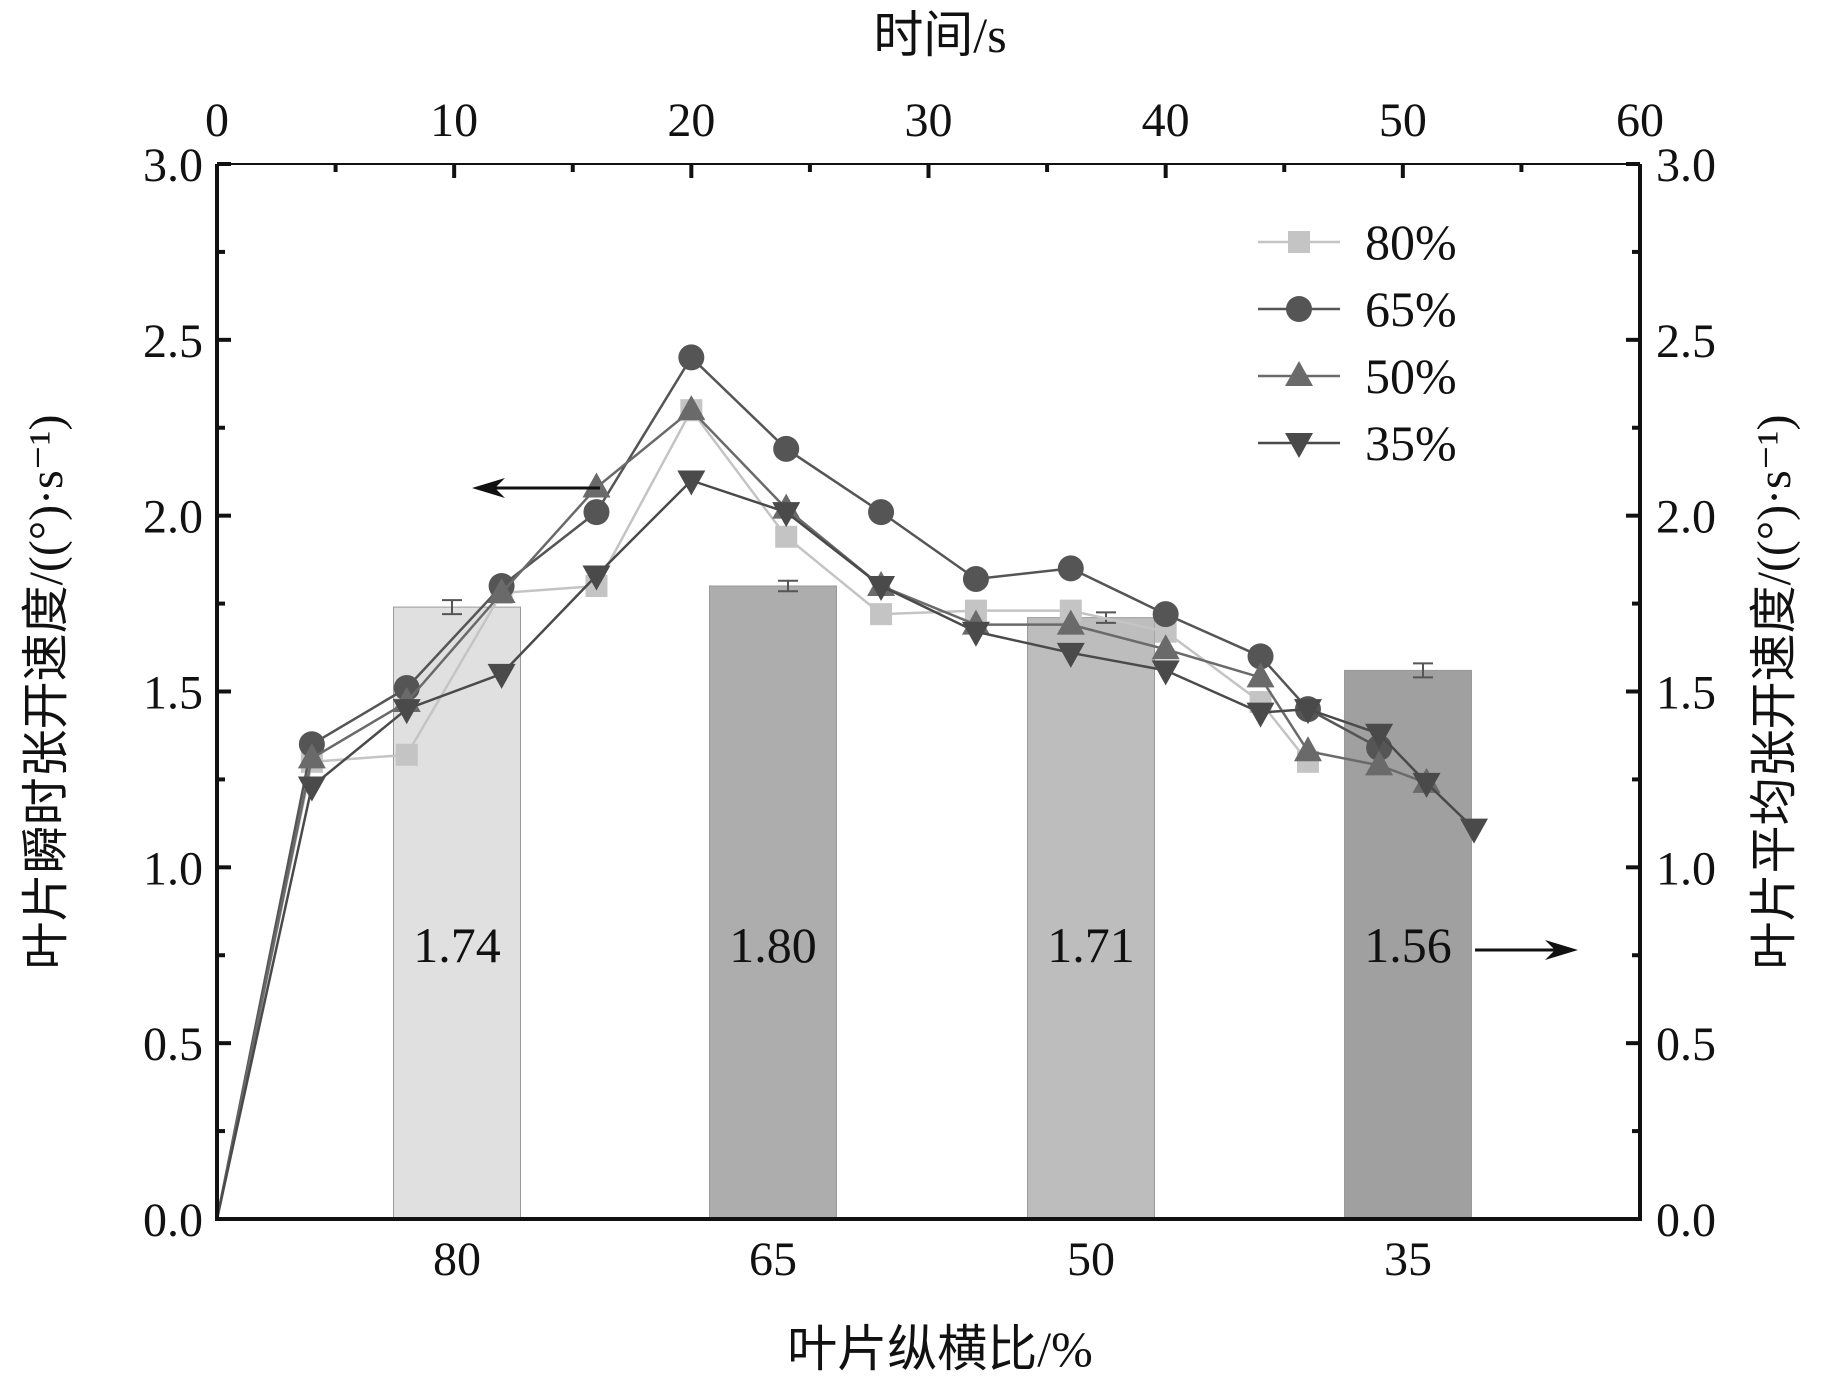 Image resolution: width=1832 pixels, height=1382 pixels. I want to click on legend-label: 50%, so click(1411, 376).